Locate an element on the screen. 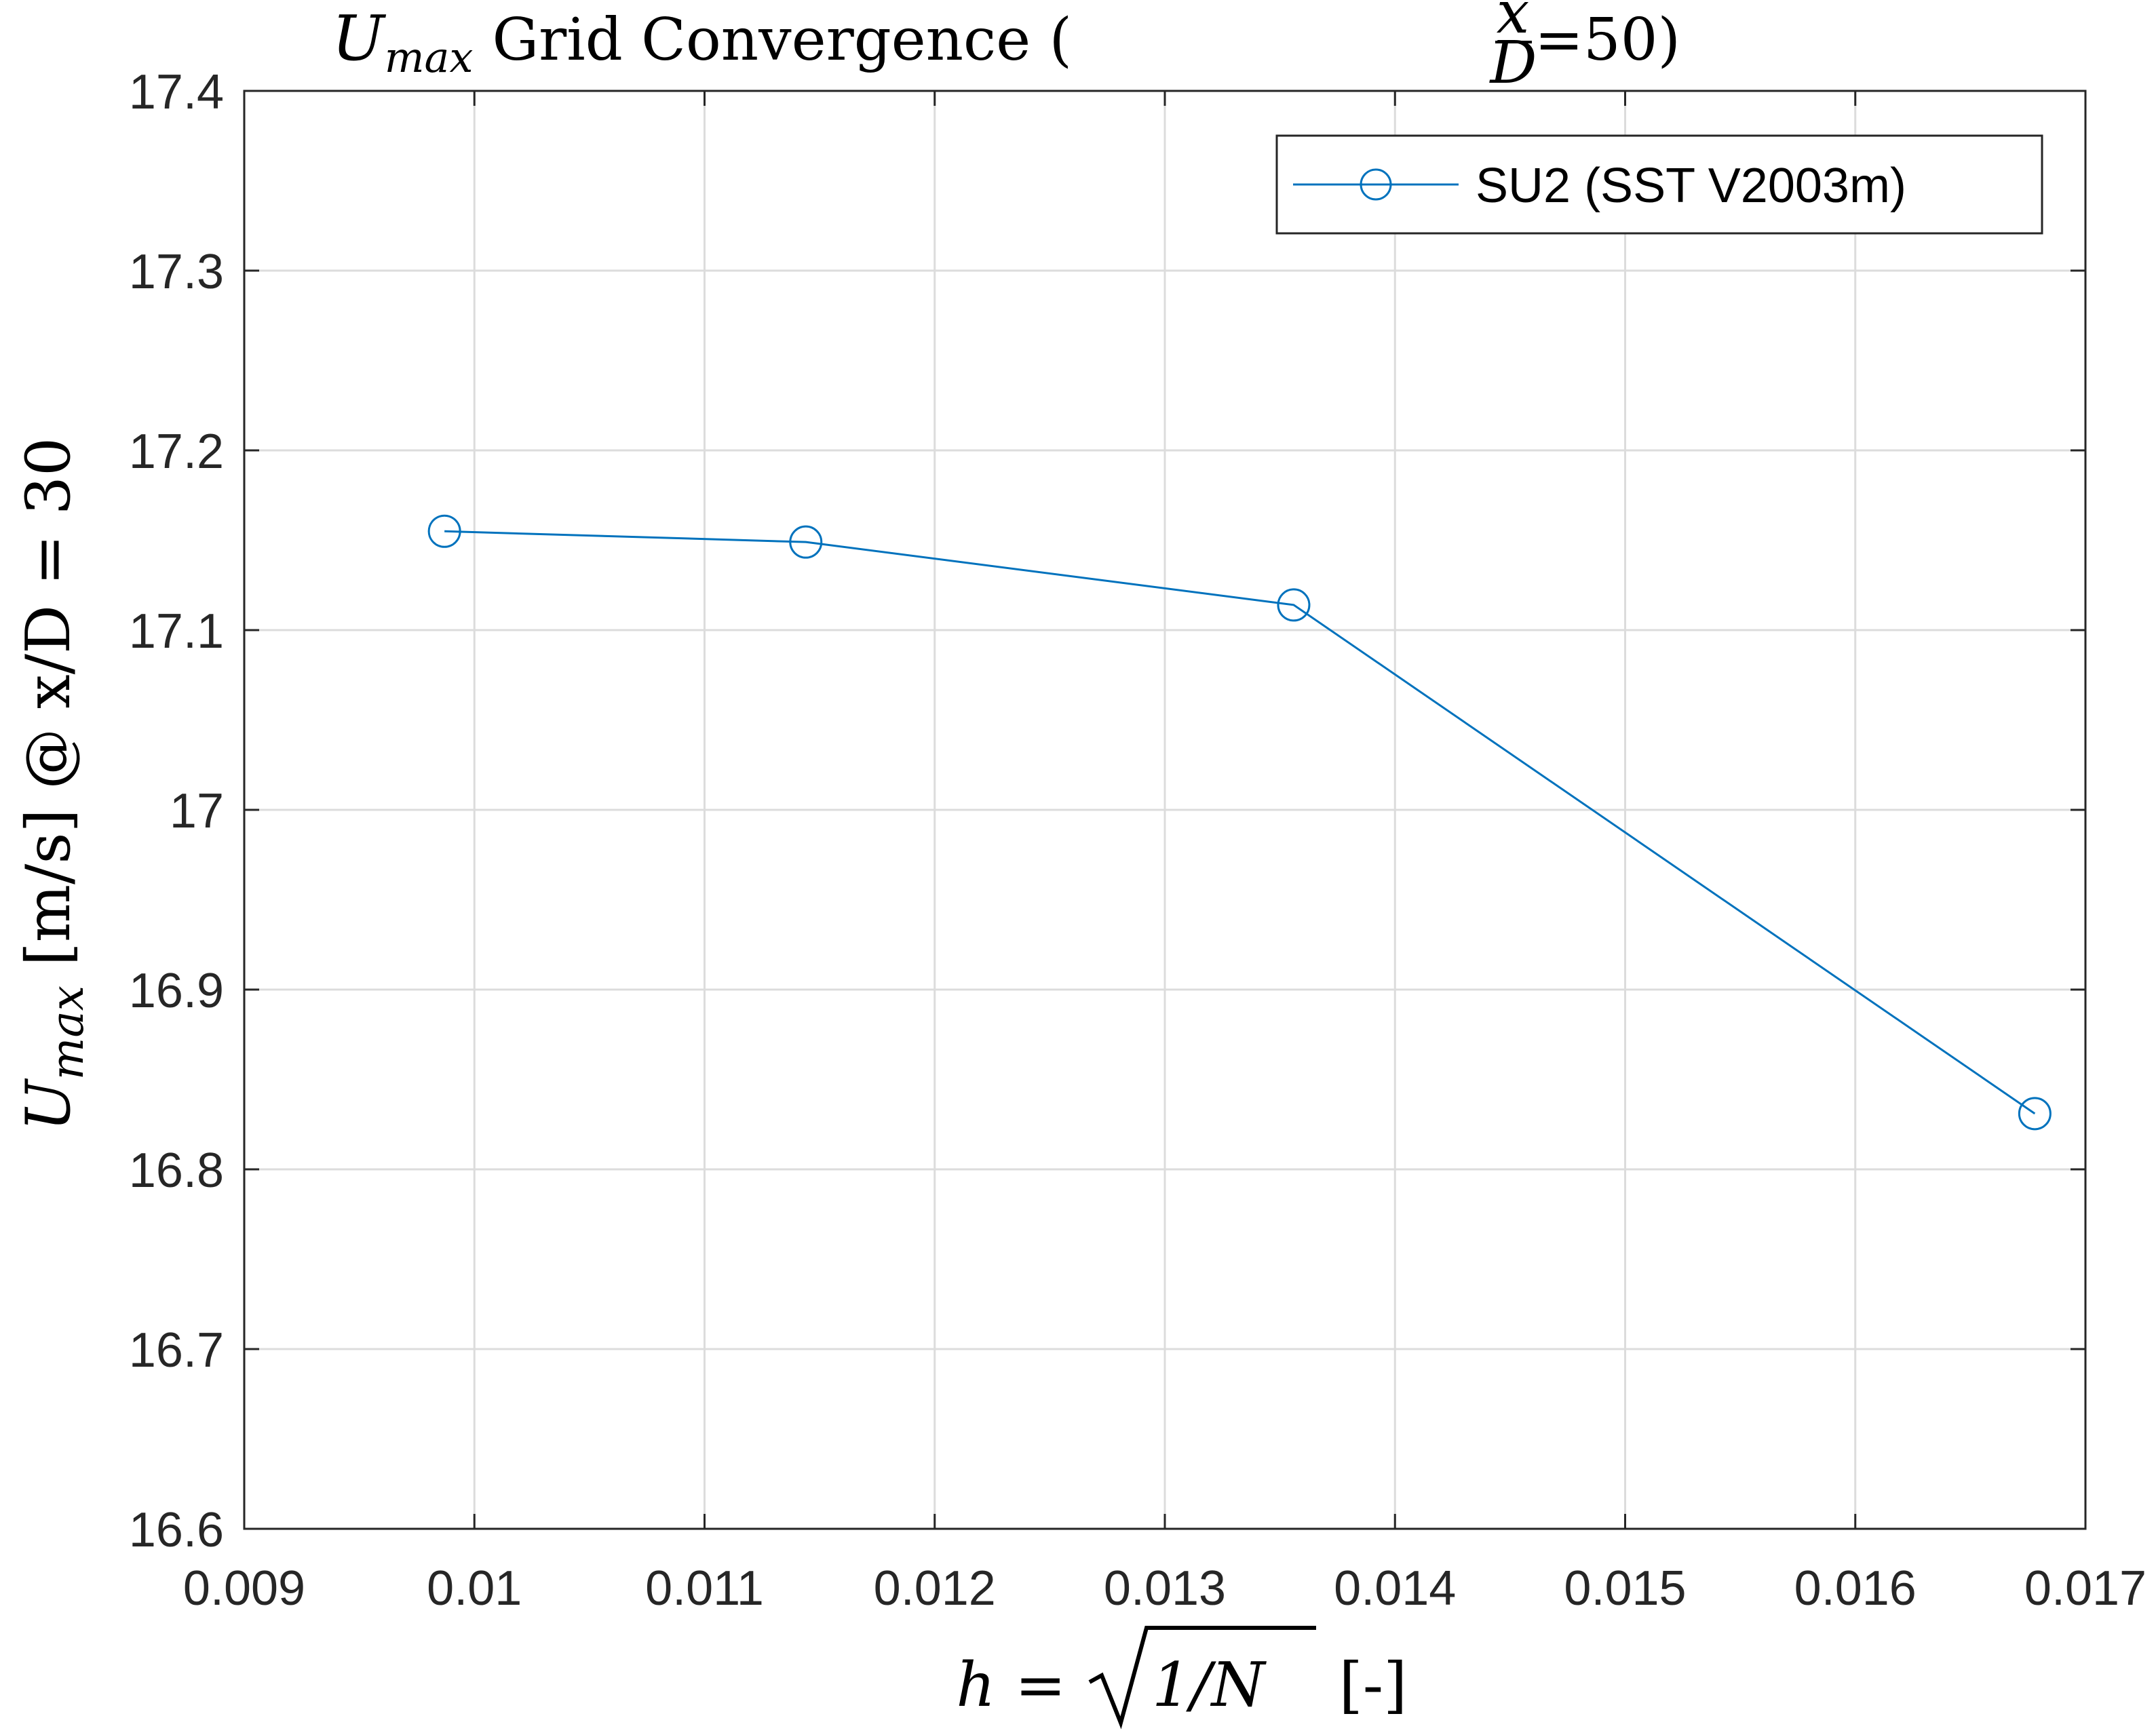  x-tick-label: 0.017 is located at coordinates (2085, 1589).